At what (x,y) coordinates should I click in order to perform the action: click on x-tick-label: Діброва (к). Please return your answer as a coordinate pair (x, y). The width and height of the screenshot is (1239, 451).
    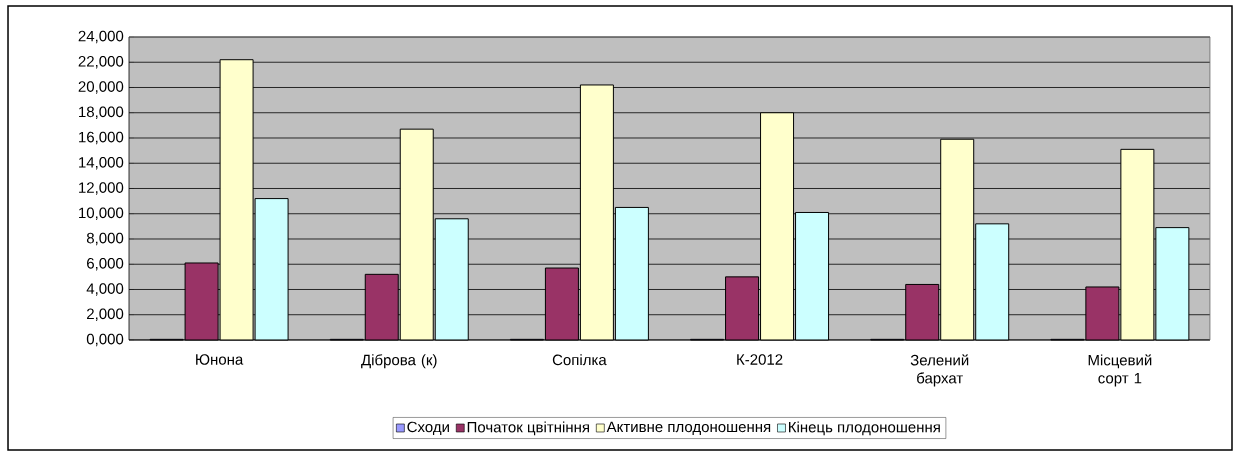
    Looking at the image, I should click on (399, 361).